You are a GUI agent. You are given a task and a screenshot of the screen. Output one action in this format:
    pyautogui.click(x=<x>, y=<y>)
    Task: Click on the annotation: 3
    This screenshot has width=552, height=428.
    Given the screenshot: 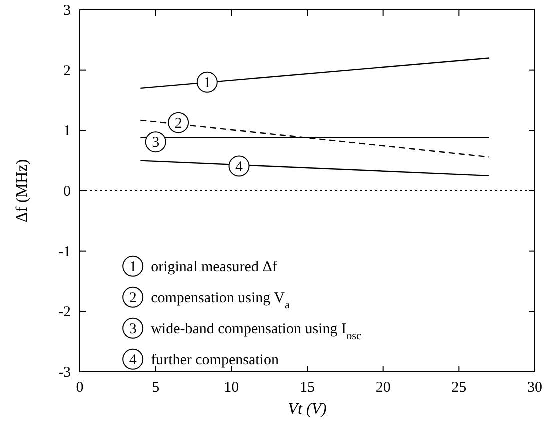 What is the action you would take?
    pyautogui.click(x=156, y=143)
    